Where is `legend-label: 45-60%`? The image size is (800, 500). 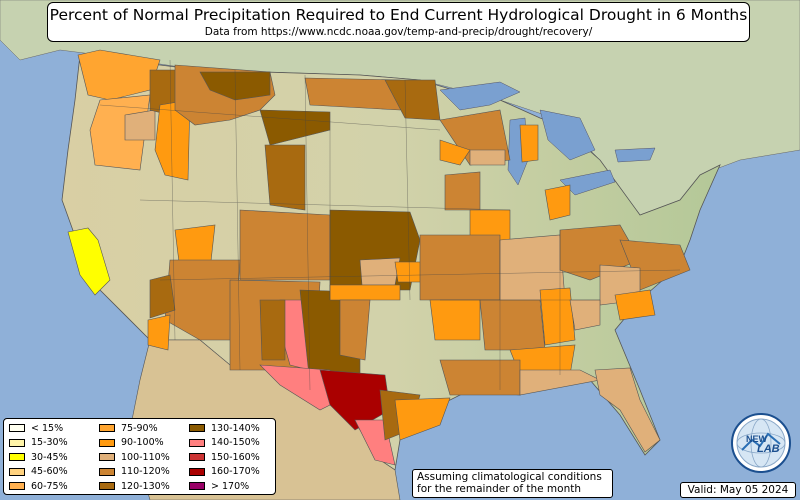 legend-label: 45-60% is located at coordinates (49, 471).